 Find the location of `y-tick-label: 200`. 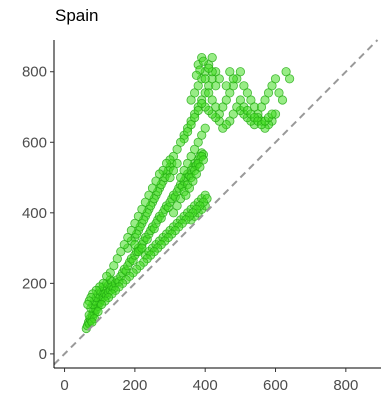

y-tick-label: 200 is located at coordinates (34, 283).